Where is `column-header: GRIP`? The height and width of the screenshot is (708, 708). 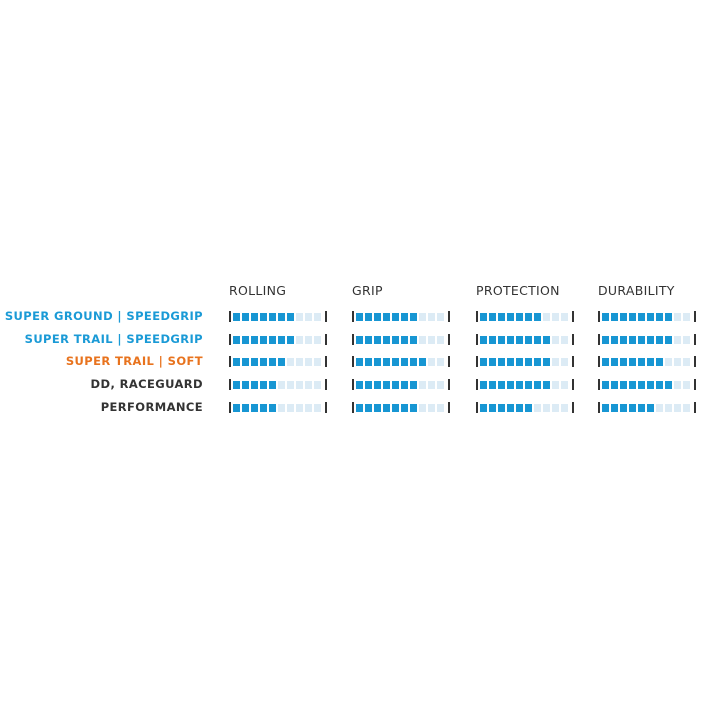 column-header: GRIP is located at coordinates (367, 290).